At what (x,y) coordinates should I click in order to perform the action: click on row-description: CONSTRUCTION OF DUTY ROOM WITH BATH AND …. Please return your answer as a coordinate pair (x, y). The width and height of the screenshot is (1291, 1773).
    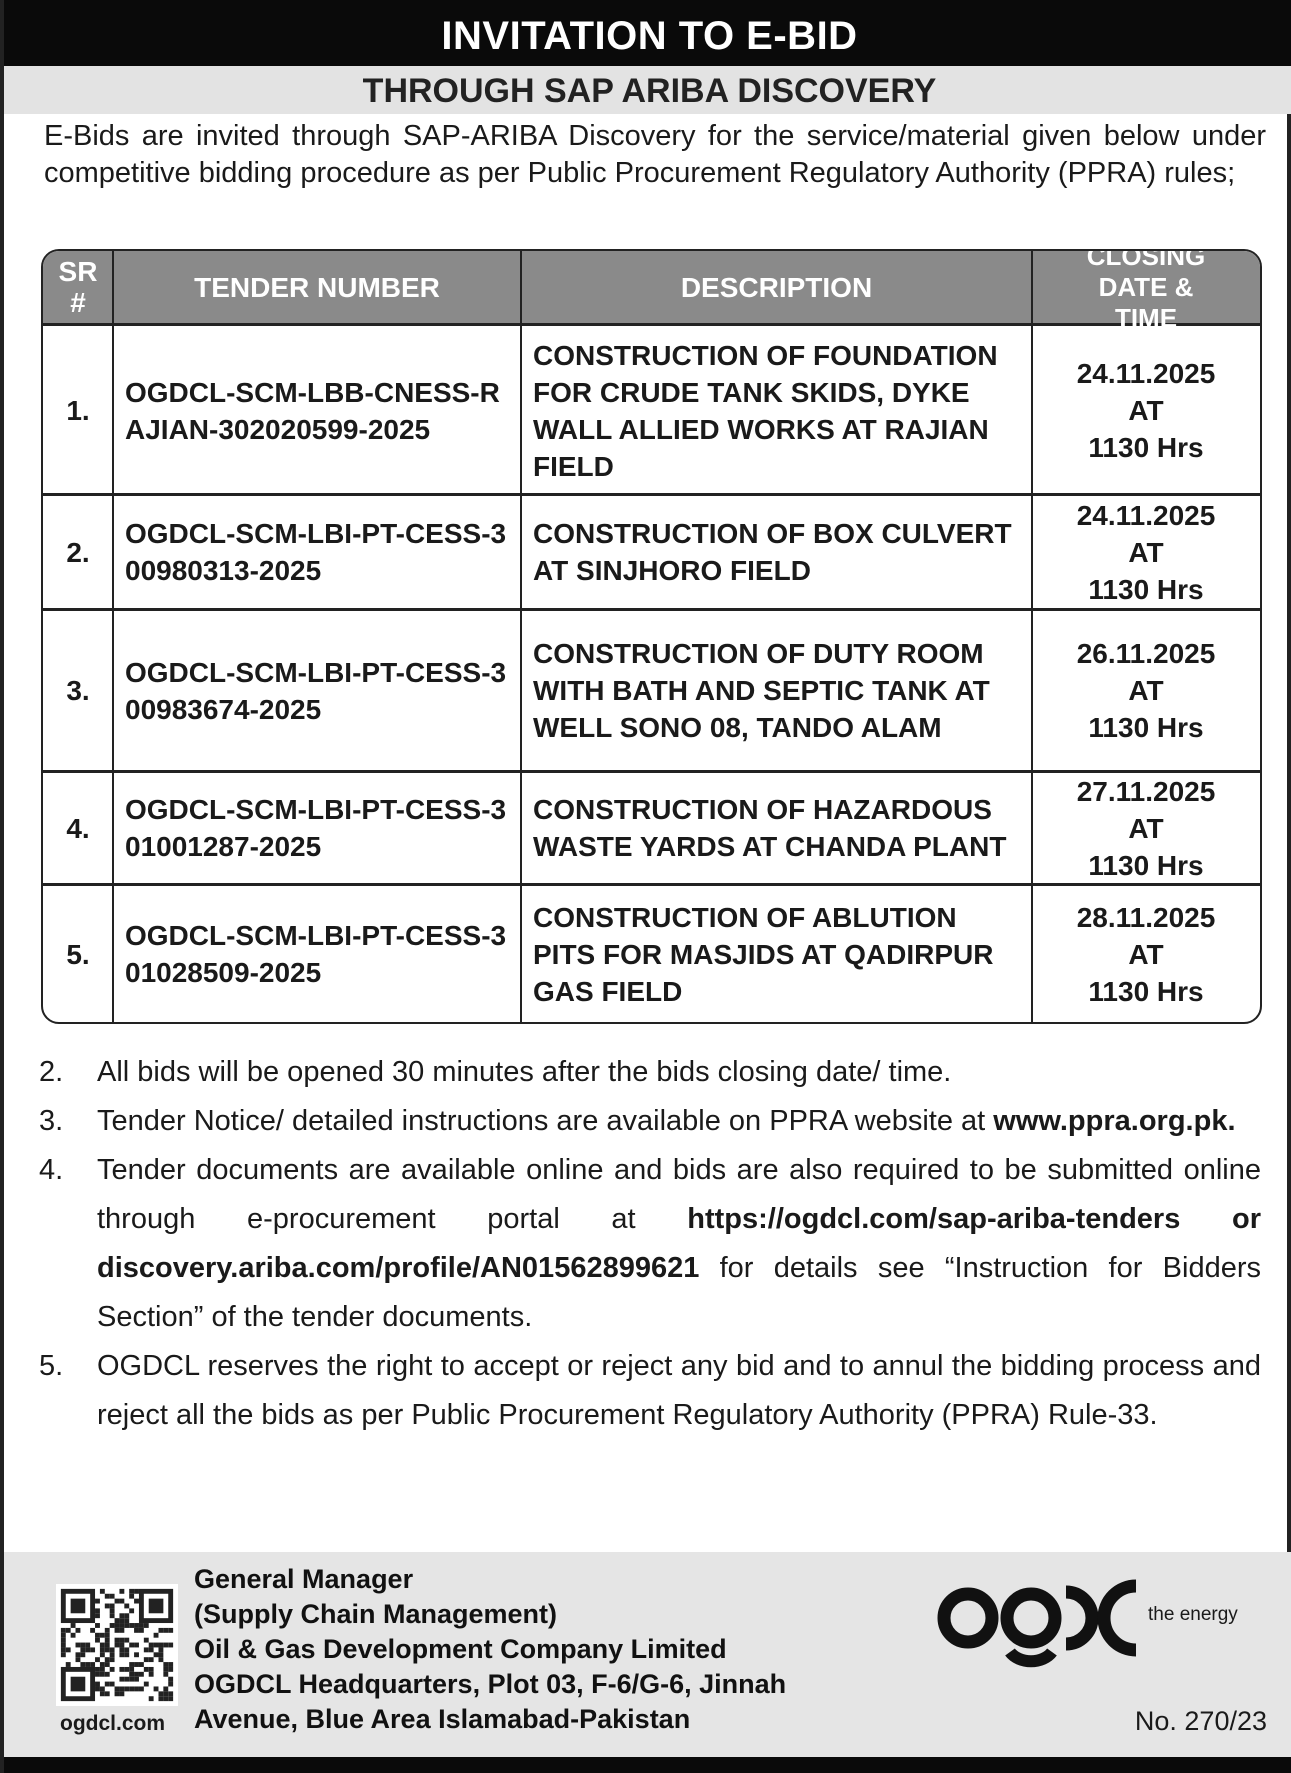
    Looking at the image, I should click on (761, 690).